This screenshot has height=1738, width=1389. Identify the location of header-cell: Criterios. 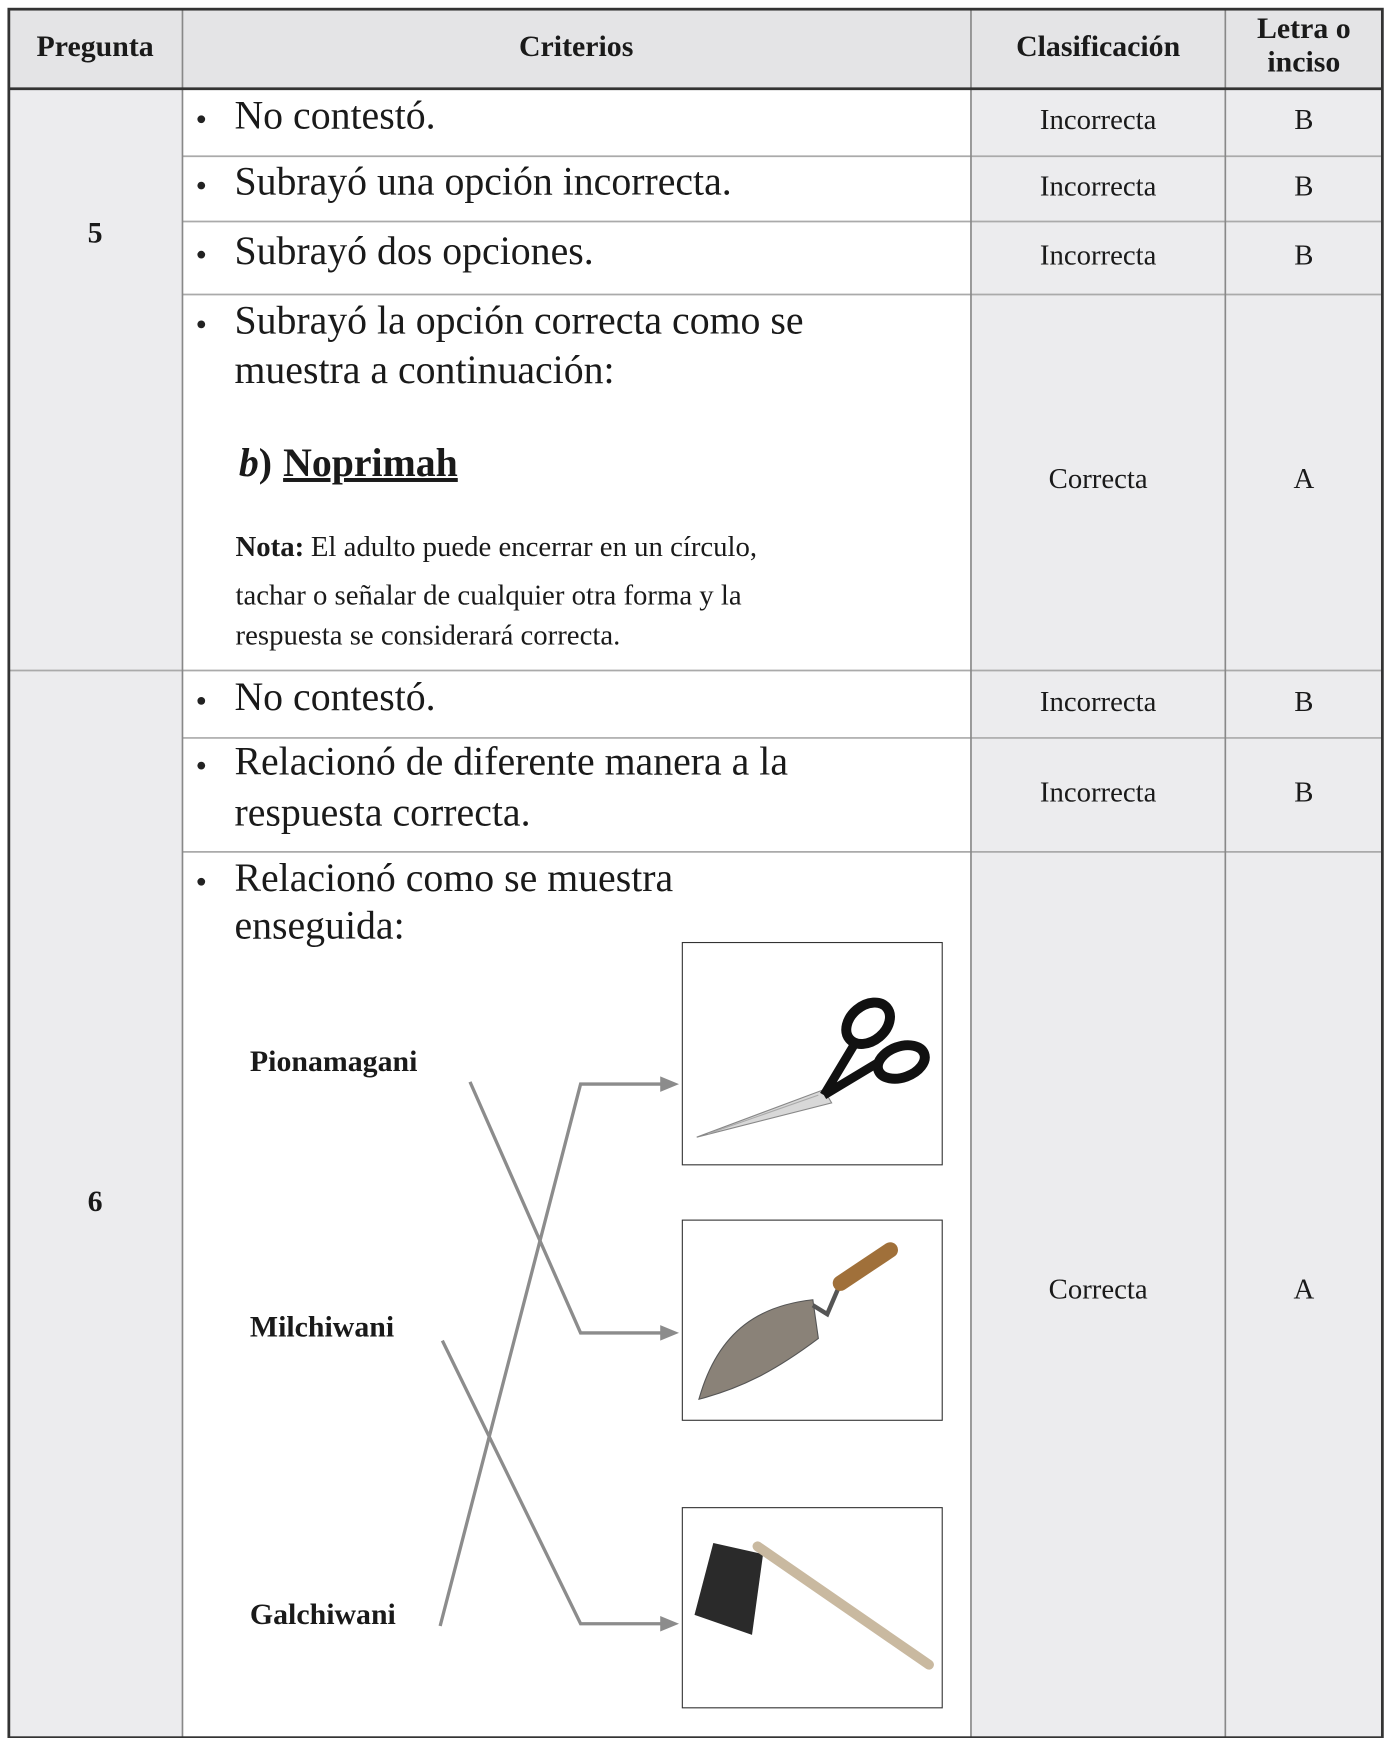
(576, 46).